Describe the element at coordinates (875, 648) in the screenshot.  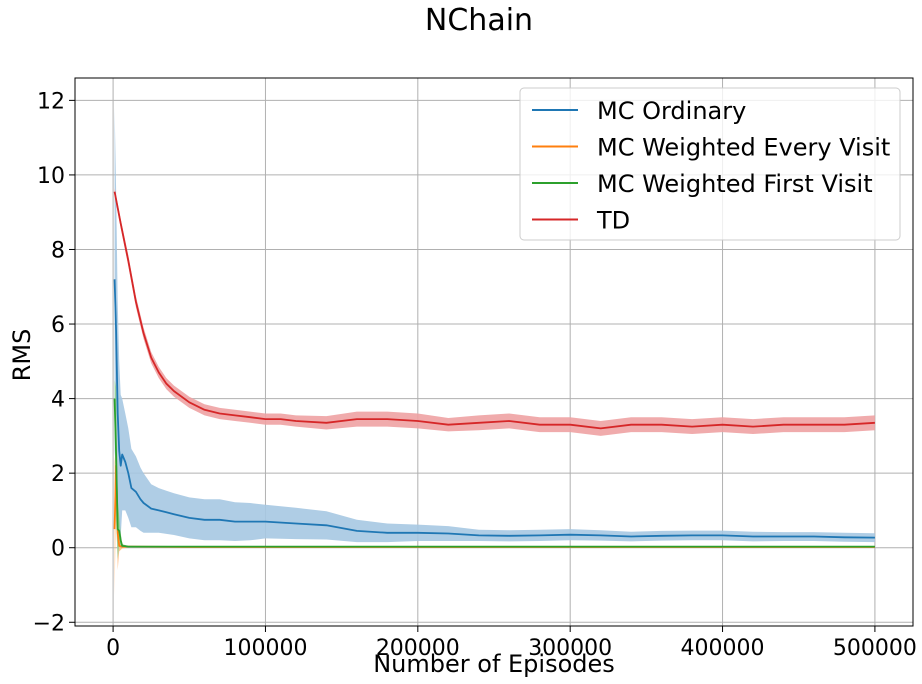
I see `x-tick-label: 500000` at that location.